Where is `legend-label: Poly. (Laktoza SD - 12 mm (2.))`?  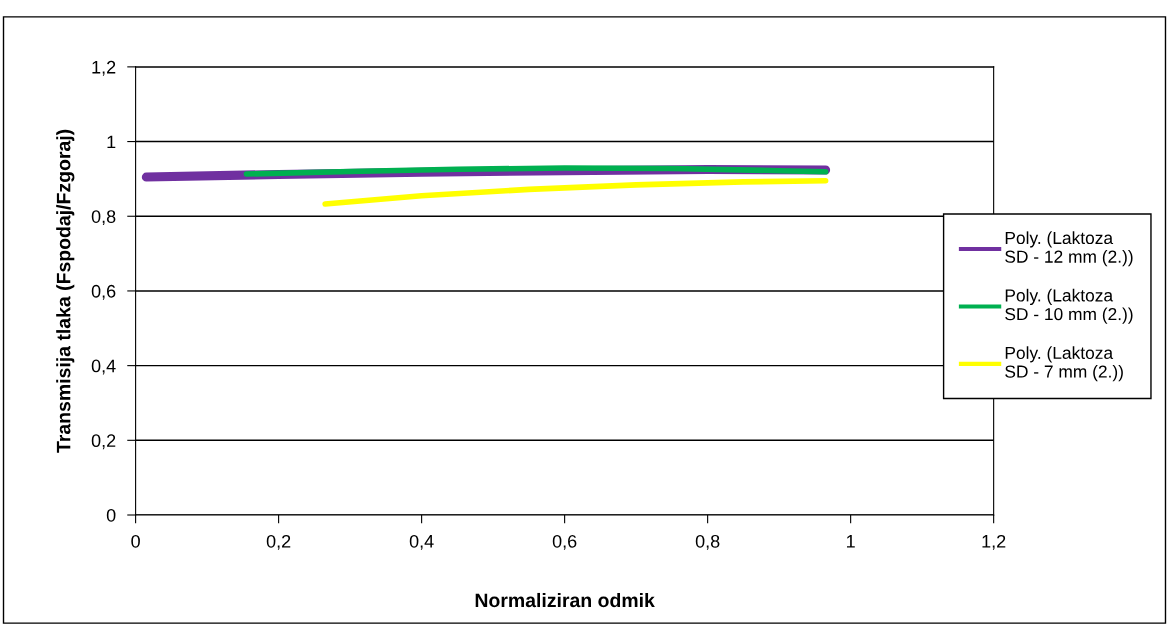
legend-label: Poly. (Laktoza SD - 12 mm (2.)) is located at coordinates (1069, 249).